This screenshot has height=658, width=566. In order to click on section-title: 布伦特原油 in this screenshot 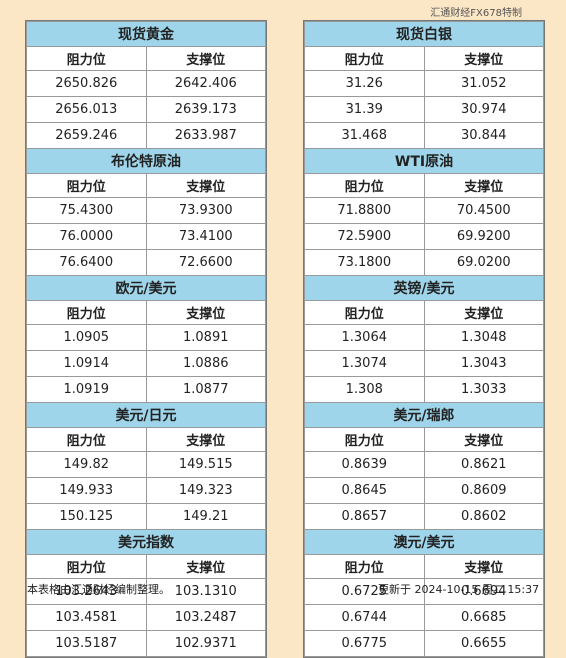, I will do `click(146, 161)`.